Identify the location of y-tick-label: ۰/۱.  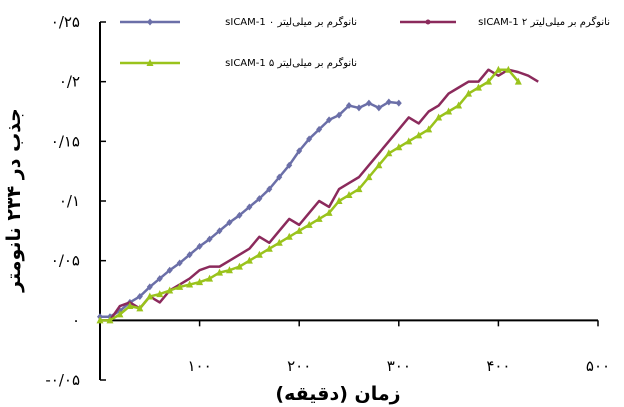
(69, 201).